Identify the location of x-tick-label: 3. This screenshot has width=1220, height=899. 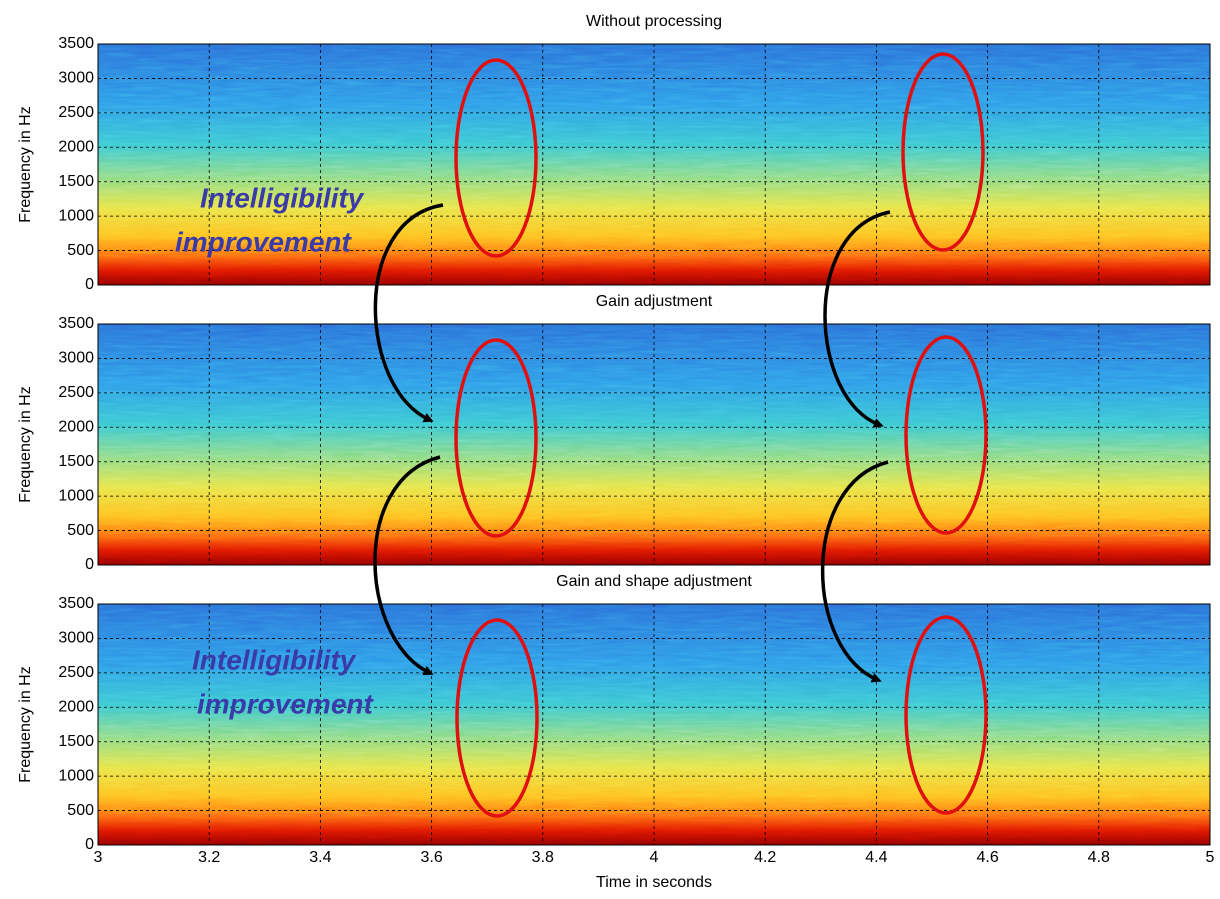
(98, 857).